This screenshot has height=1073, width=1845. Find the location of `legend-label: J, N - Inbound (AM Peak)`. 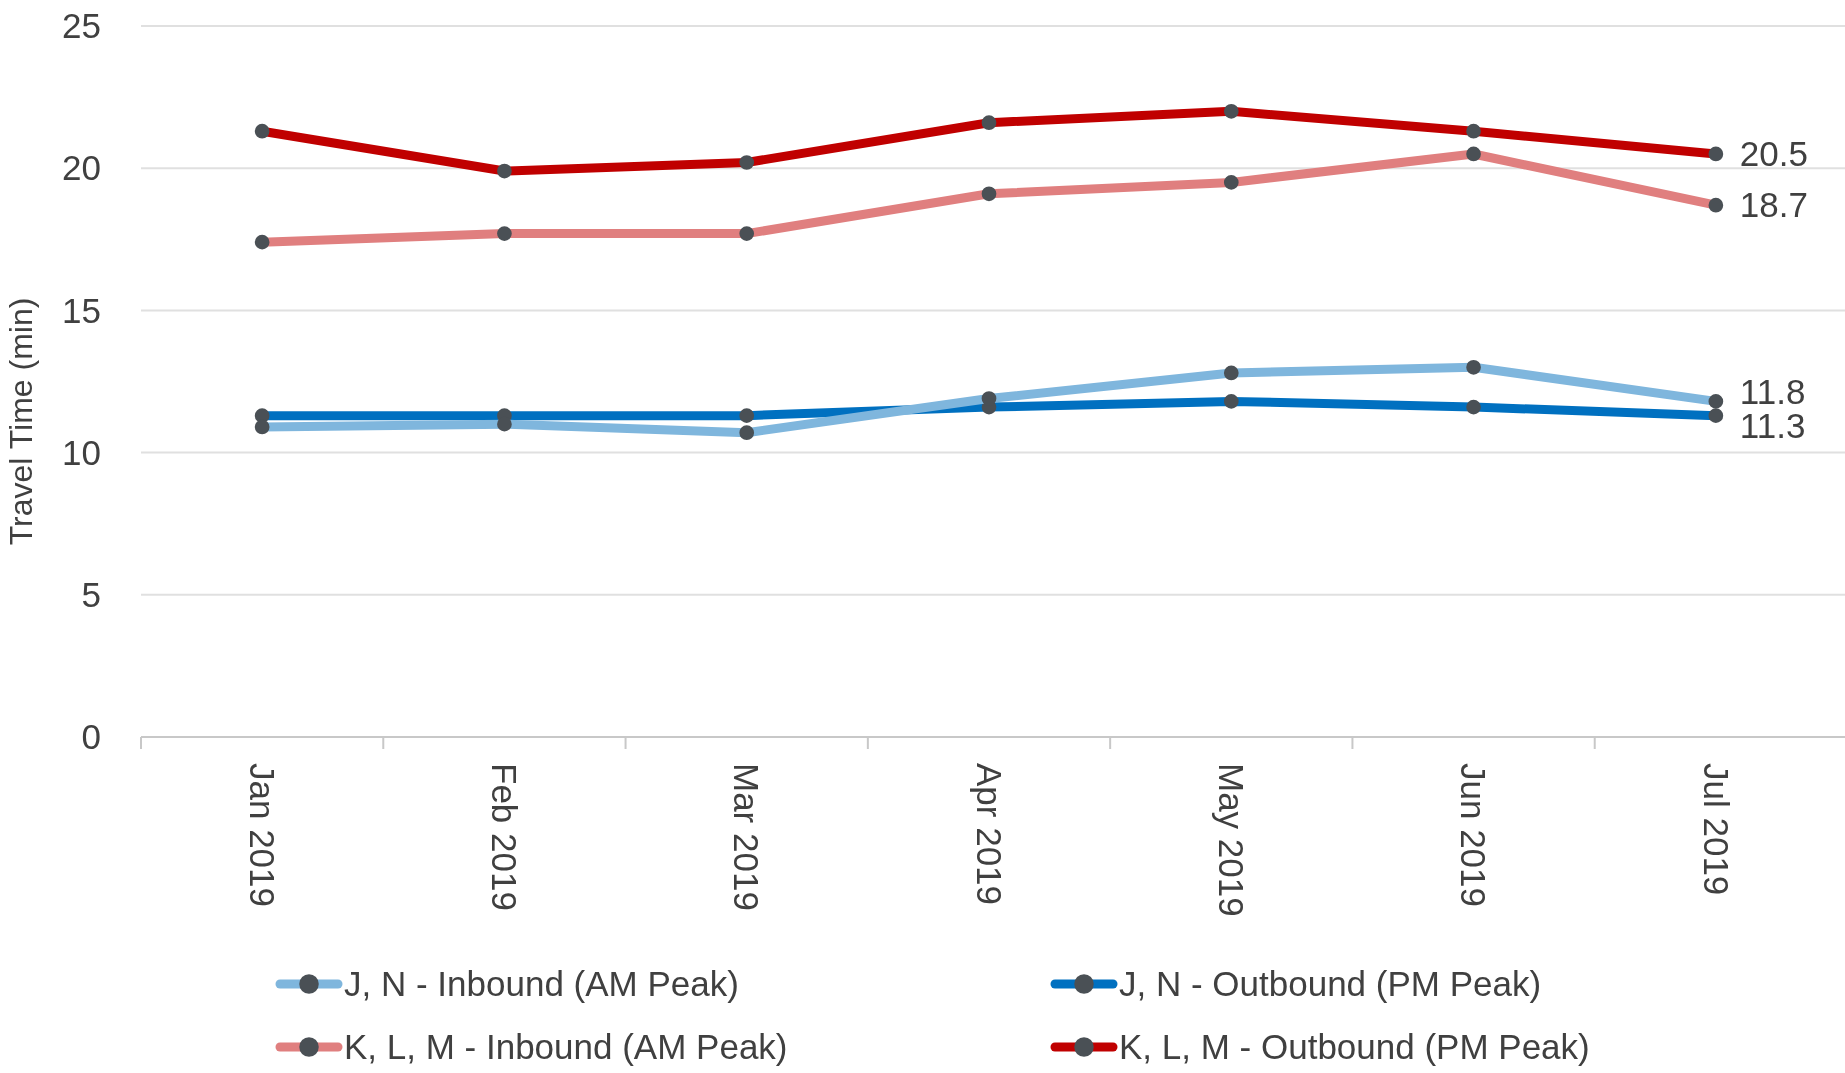

legend-label: J, N - Inbound (AM Peak) is located at coordinates (541, 984).